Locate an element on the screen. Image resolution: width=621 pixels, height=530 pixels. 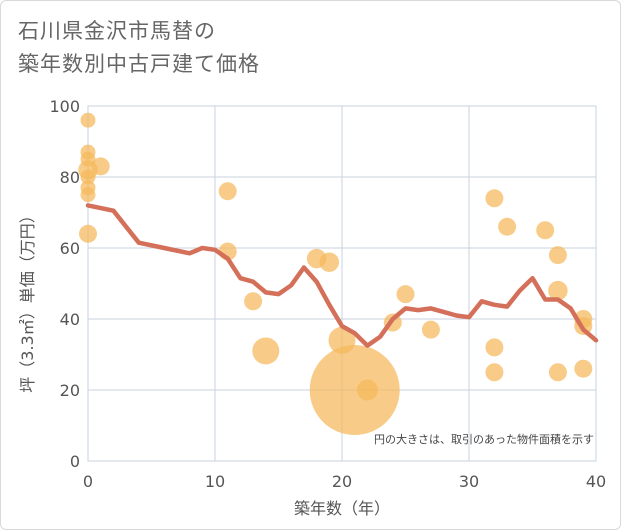
y-tick-label-0: 0 is located at coordinates (75, 461).